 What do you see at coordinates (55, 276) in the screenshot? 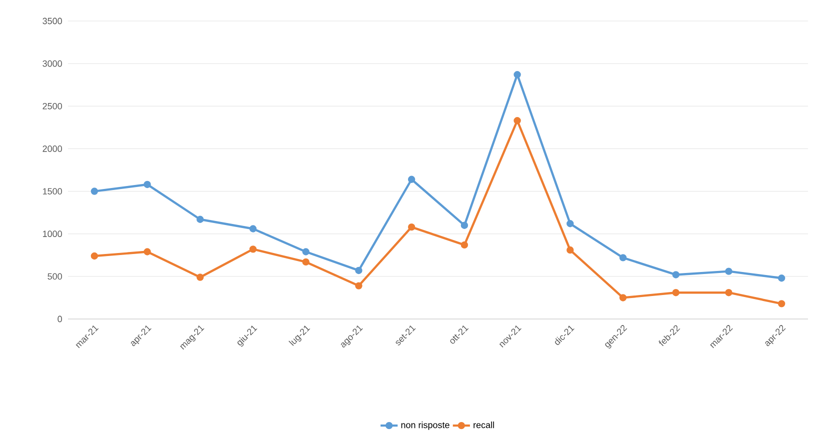
I see `y-tick-label: 500` at bounding box center [55, 276].